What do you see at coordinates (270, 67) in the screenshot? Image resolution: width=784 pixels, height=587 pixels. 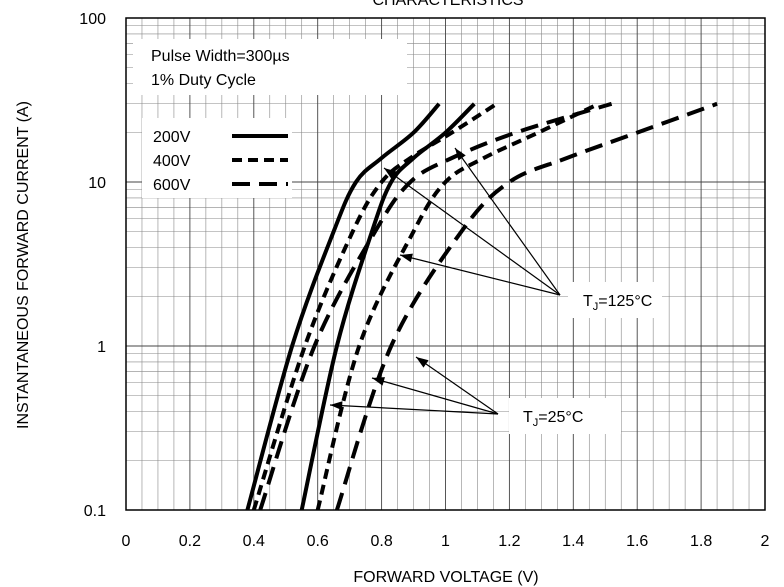 I see `test-conditions-box` at bounding box center [270, 67].